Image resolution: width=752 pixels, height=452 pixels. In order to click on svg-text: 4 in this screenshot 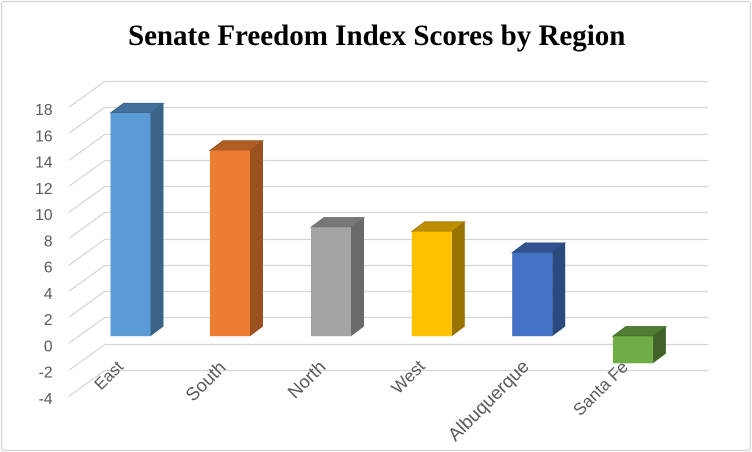, I will do `click(48, 294)`.